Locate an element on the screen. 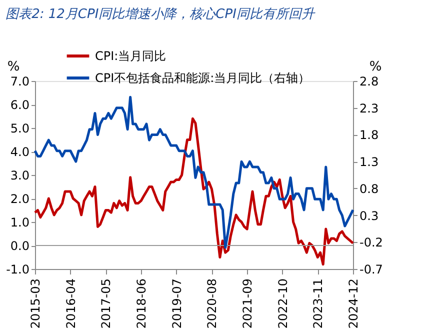 This screenshot has width=435, height=333. legend-label: CPI:当月同比 is located at coordinates (130, 56).